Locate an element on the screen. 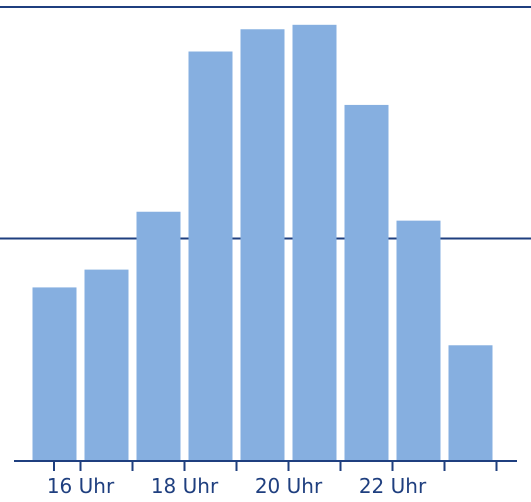  x-tick-labels: 16 Uhr 18 Uhr 20 Uhr 22 Uhr is located at coordinates (237, 486).